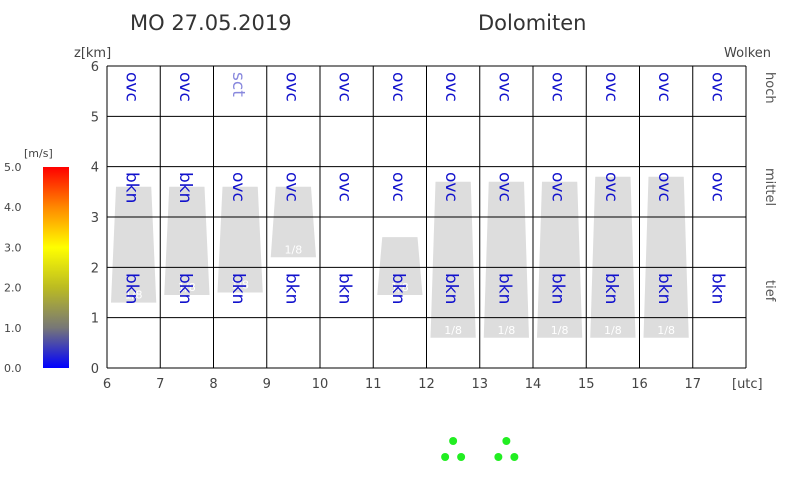 The width and height of the screenshot is (800, 500). What do you see at coordinates (769, 88) in the screenshot?
I see `cloud-level-label: hoch` at bounding box center [769, 88].